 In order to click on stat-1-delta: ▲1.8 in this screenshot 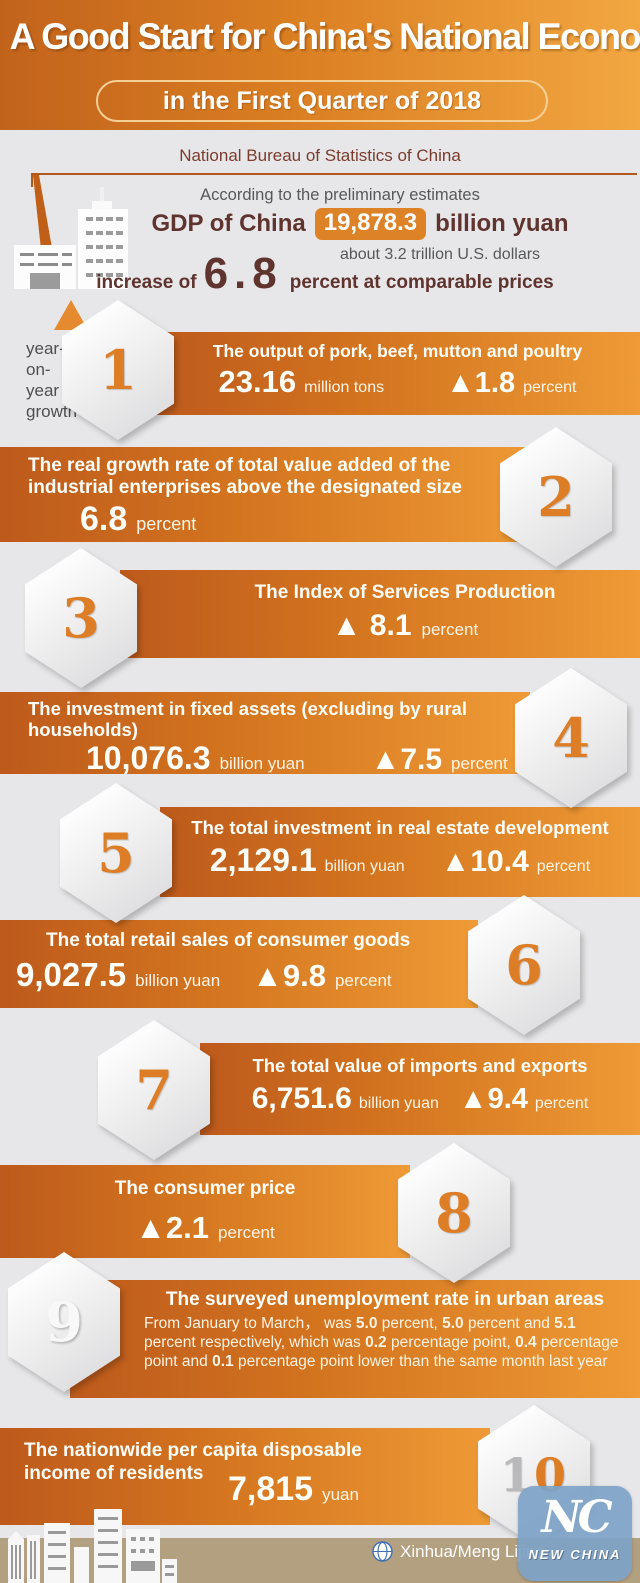, I will do `click(481, 383)`.